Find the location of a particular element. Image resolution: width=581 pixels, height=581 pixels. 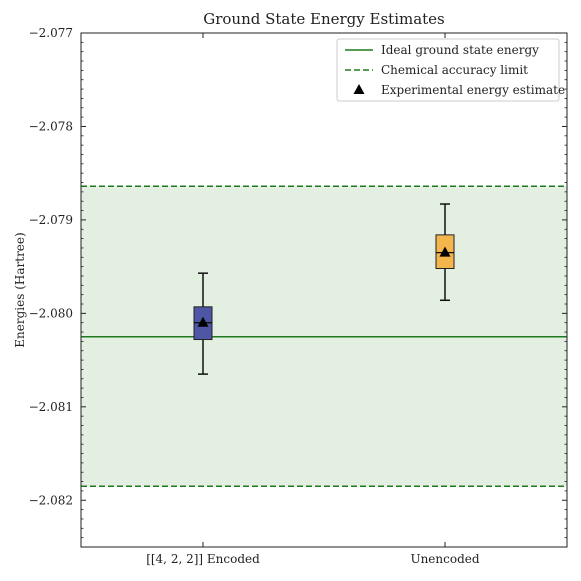

legend-box is located at coordinates (448, 70).